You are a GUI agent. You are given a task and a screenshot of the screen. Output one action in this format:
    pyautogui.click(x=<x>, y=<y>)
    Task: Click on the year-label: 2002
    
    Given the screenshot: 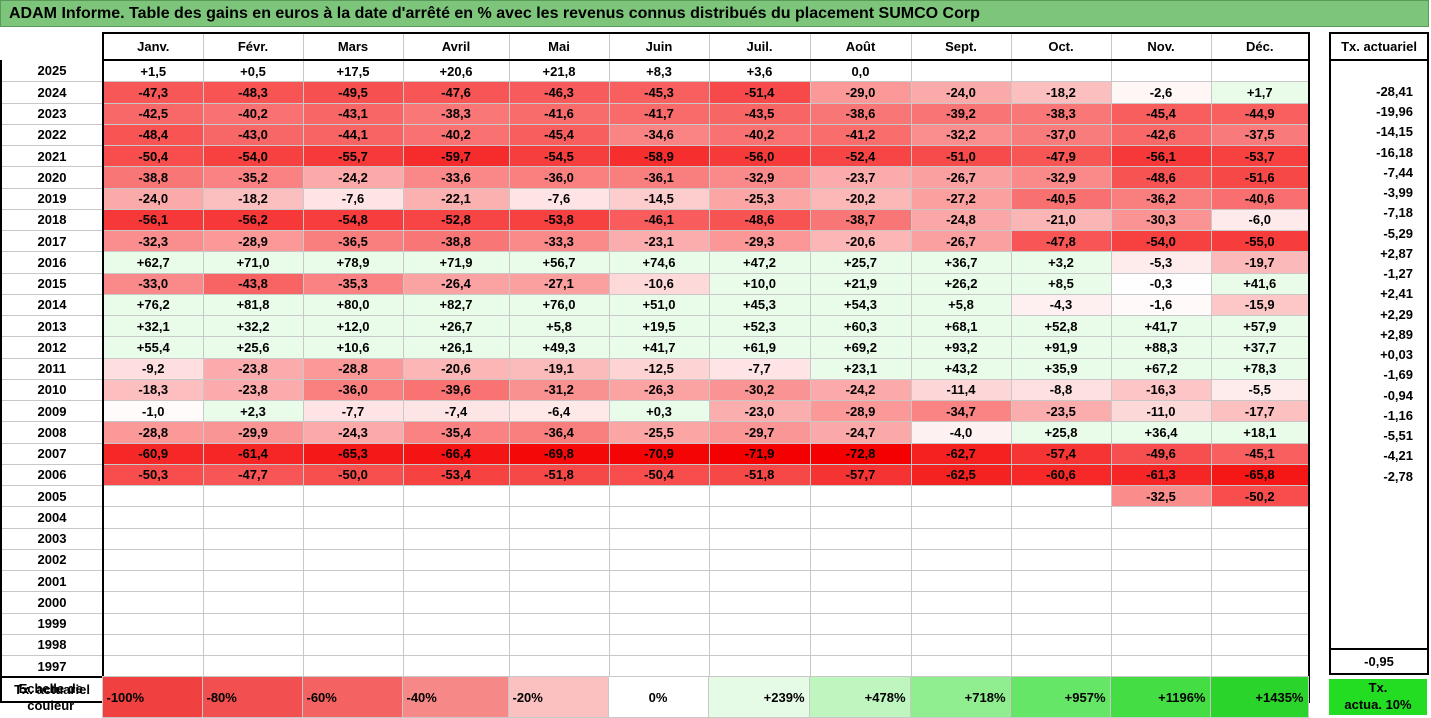 What is the action you would take?
    pyautogui.click(x=52, y=560)
    